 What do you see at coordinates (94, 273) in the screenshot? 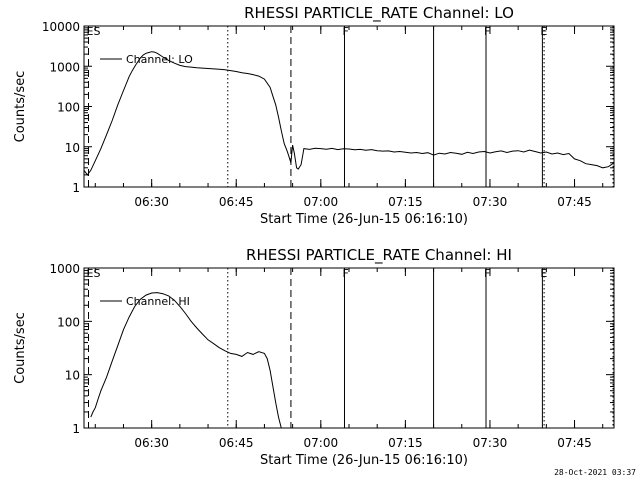
I see `panel2-marker-label: ES` at bounding box center [94, 273].